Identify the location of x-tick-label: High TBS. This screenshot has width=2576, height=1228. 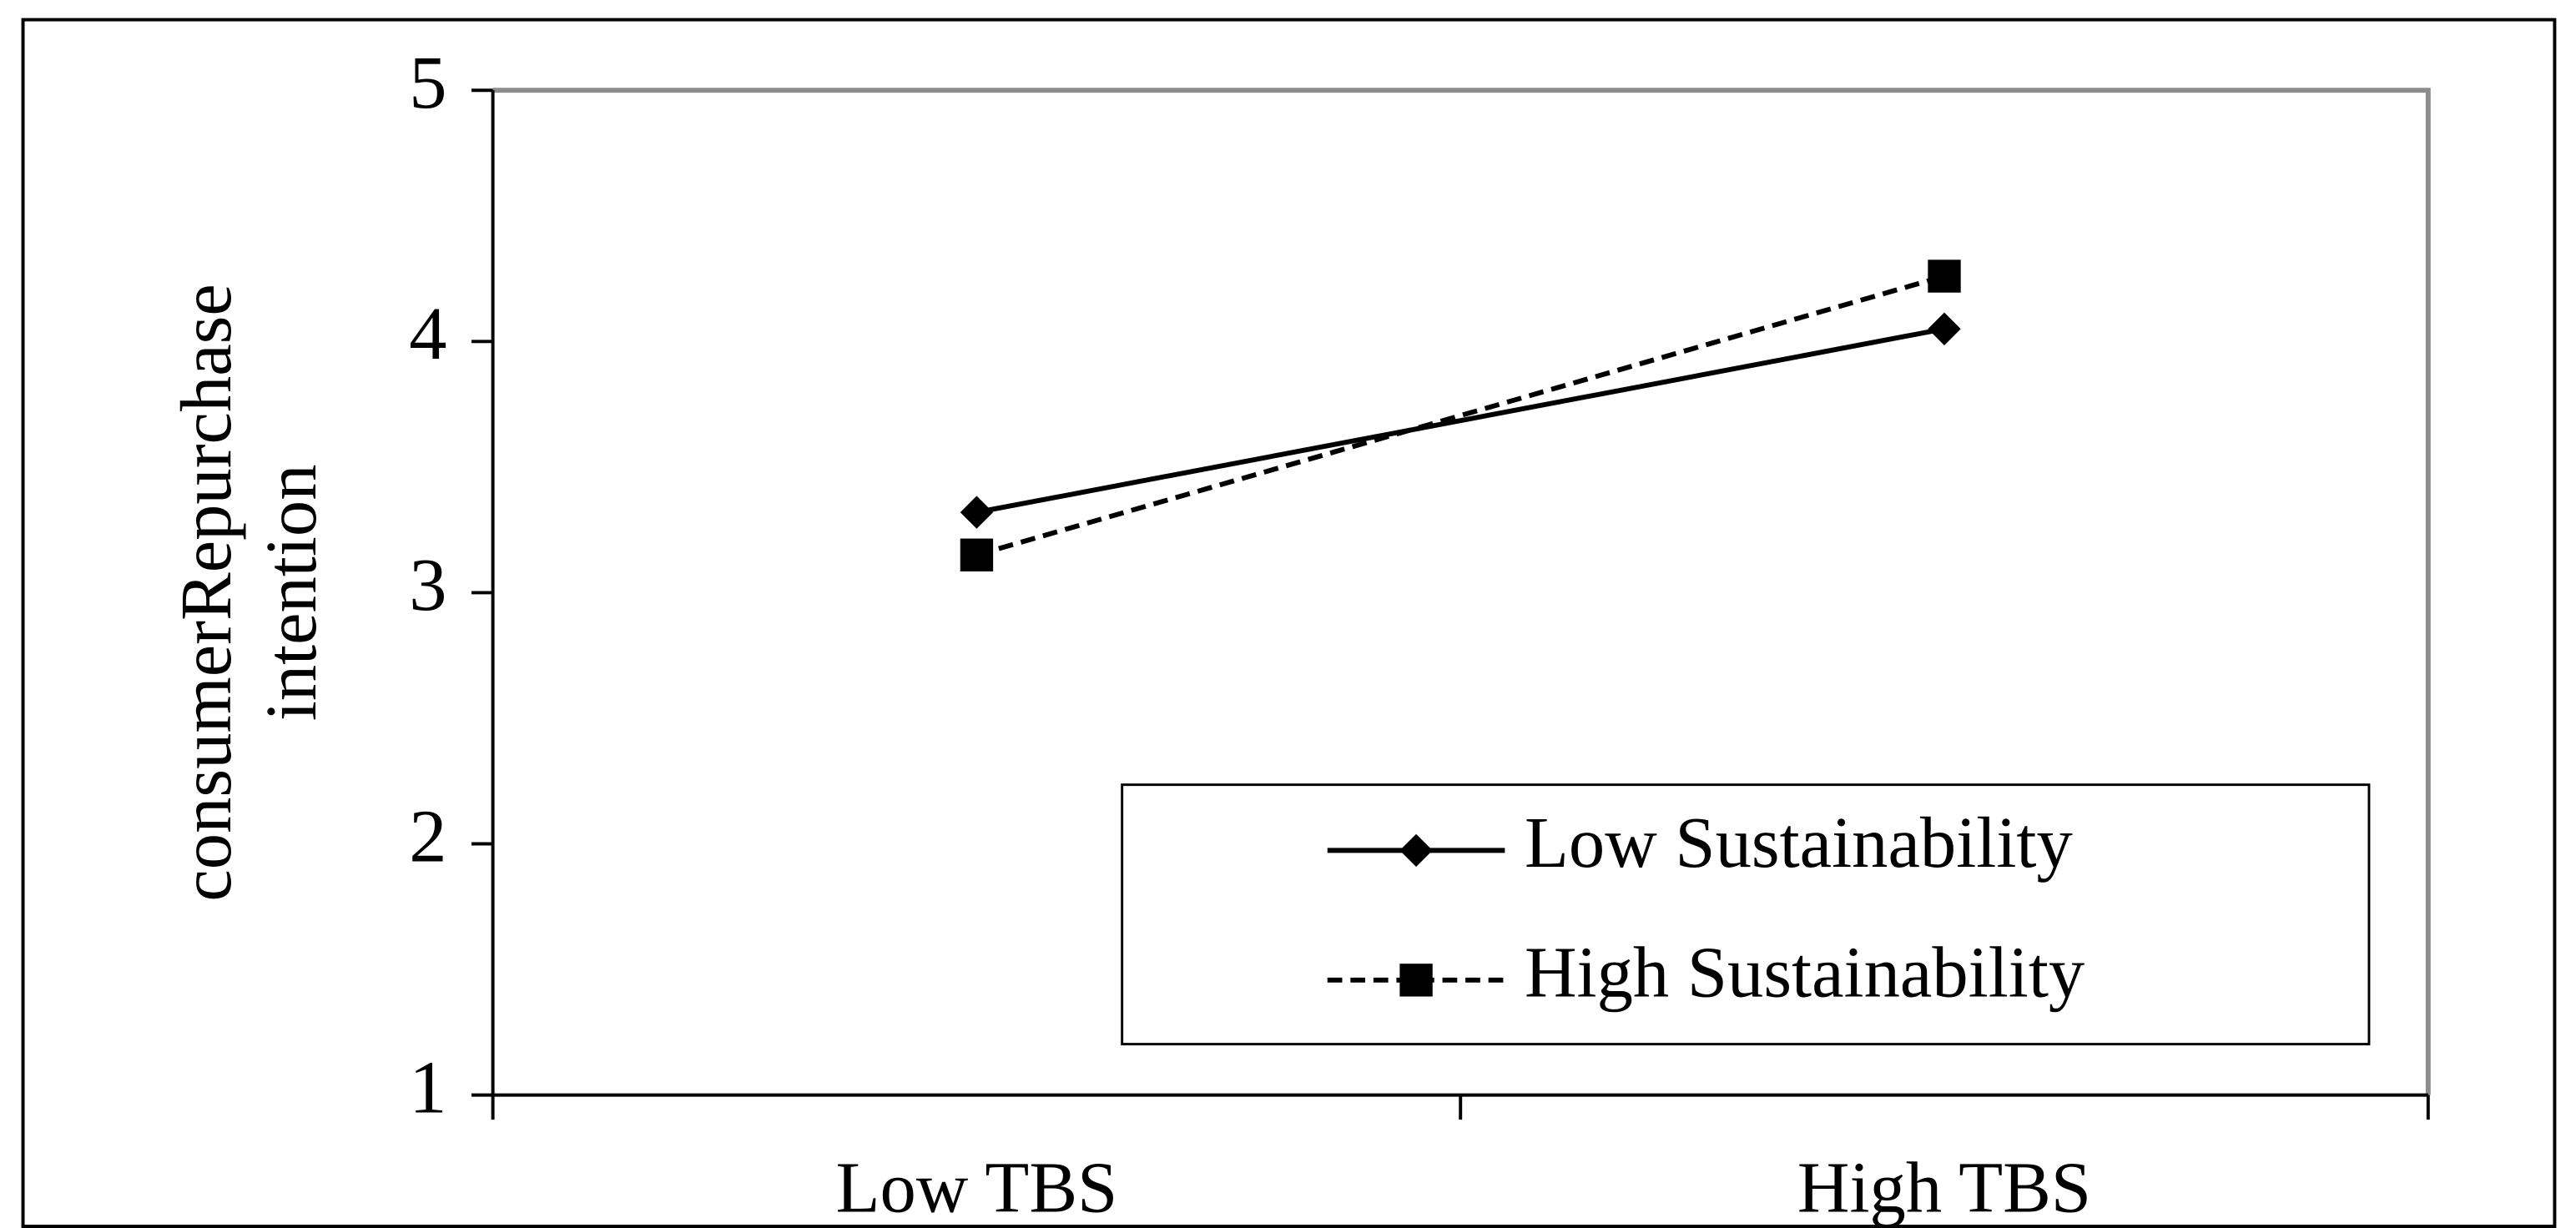
(1944, 1188).